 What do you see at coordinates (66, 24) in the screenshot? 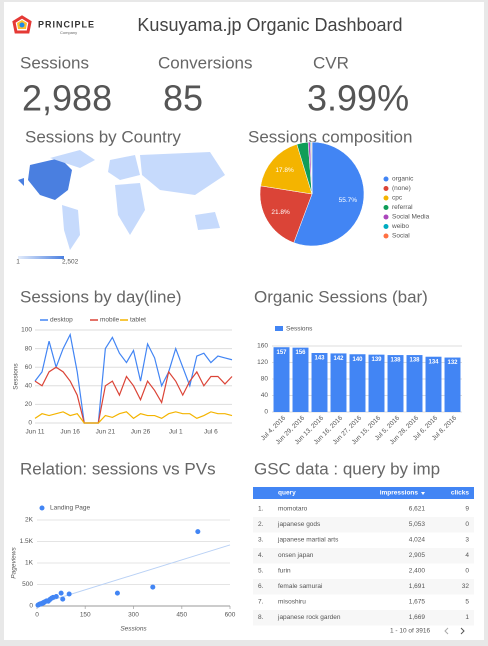
I see `logo: PRINCIPLE` at bounding box center [66, 24].